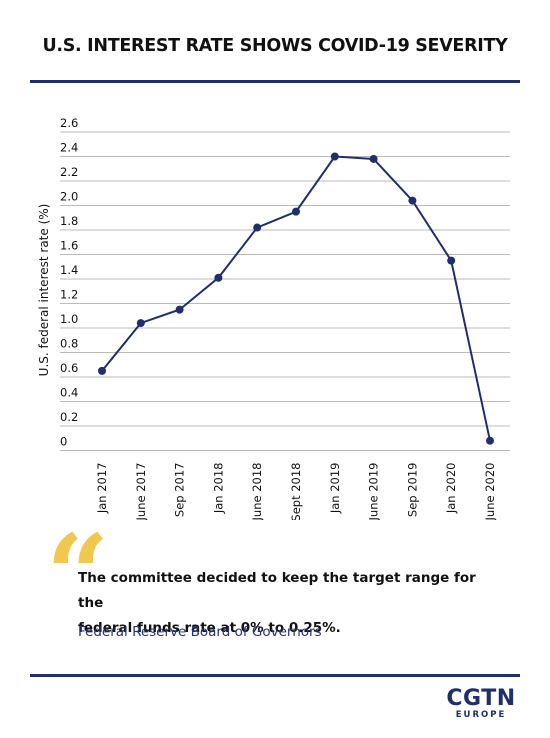 The width and height of the screenshot is (550, 738). I want to click on x-tick-label: June 2017, so click(141, 492).